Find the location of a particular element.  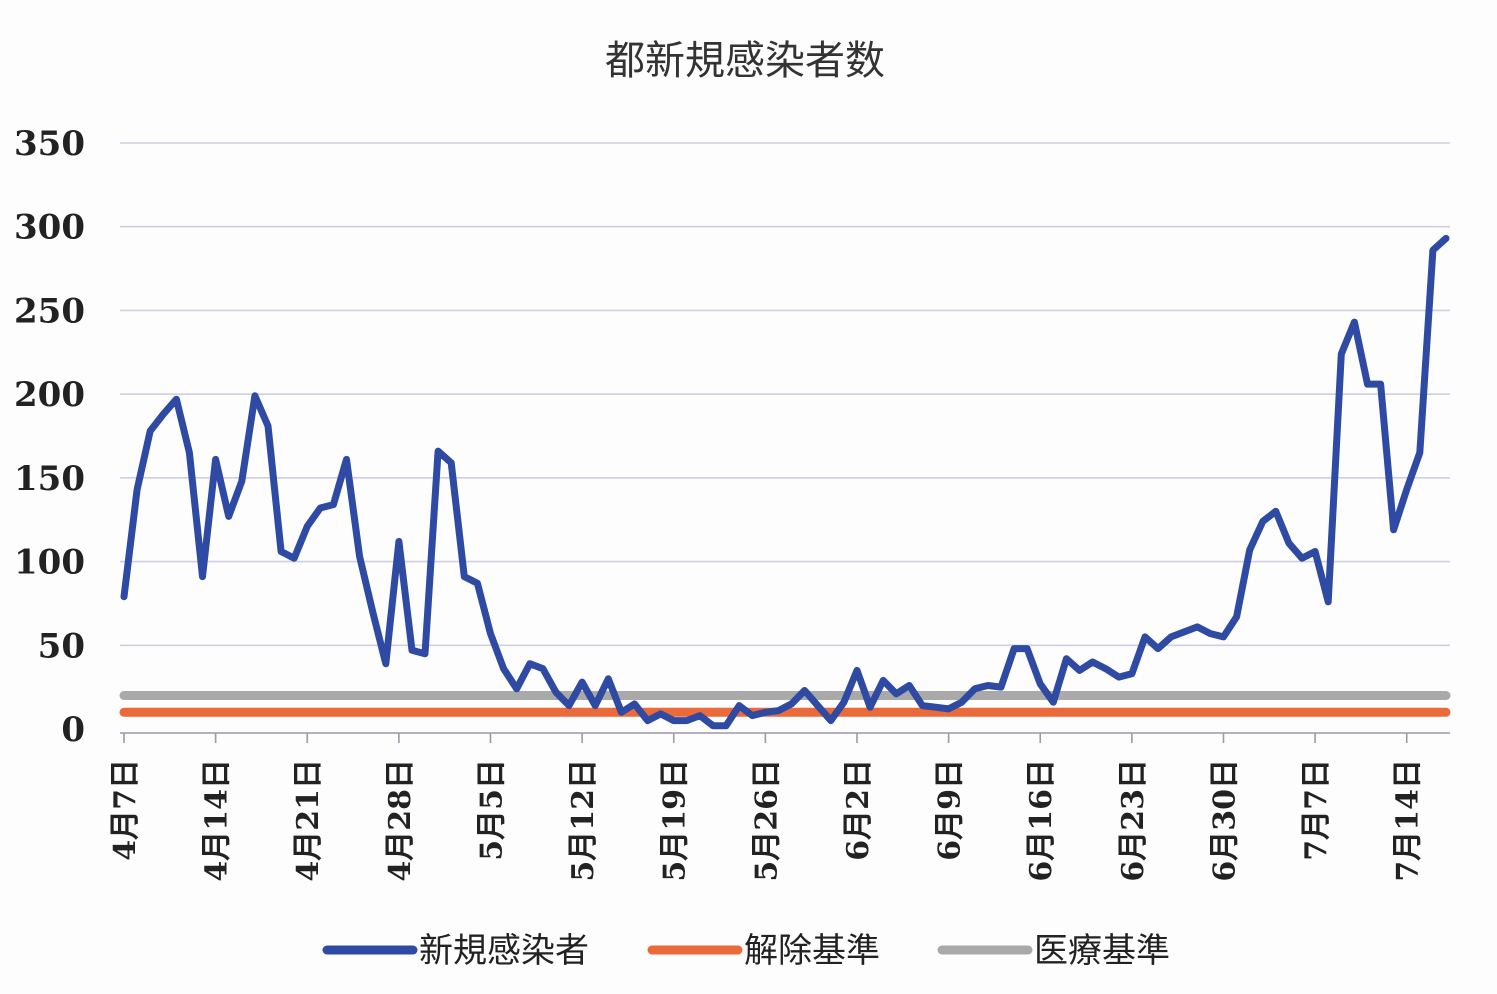

chart-title: 都新規感染者数 is located at coordinates (745, 61).